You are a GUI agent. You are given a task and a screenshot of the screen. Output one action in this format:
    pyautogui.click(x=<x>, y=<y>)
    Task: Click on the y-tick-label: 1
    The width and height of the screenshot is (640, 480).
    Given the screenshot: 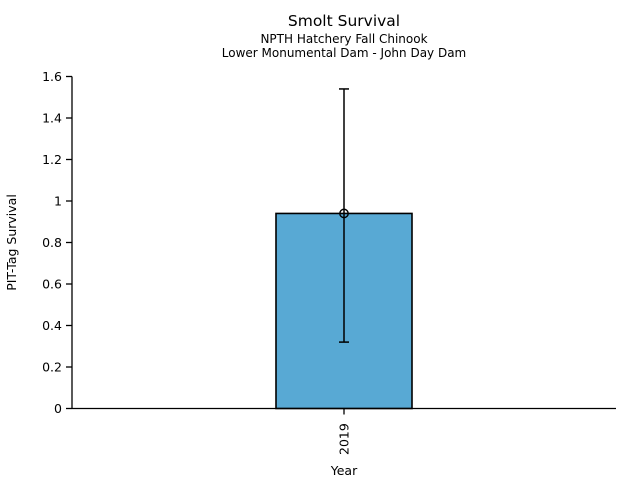 What is the action you would take?
    pyautogui.click(x=58, y=200)
    